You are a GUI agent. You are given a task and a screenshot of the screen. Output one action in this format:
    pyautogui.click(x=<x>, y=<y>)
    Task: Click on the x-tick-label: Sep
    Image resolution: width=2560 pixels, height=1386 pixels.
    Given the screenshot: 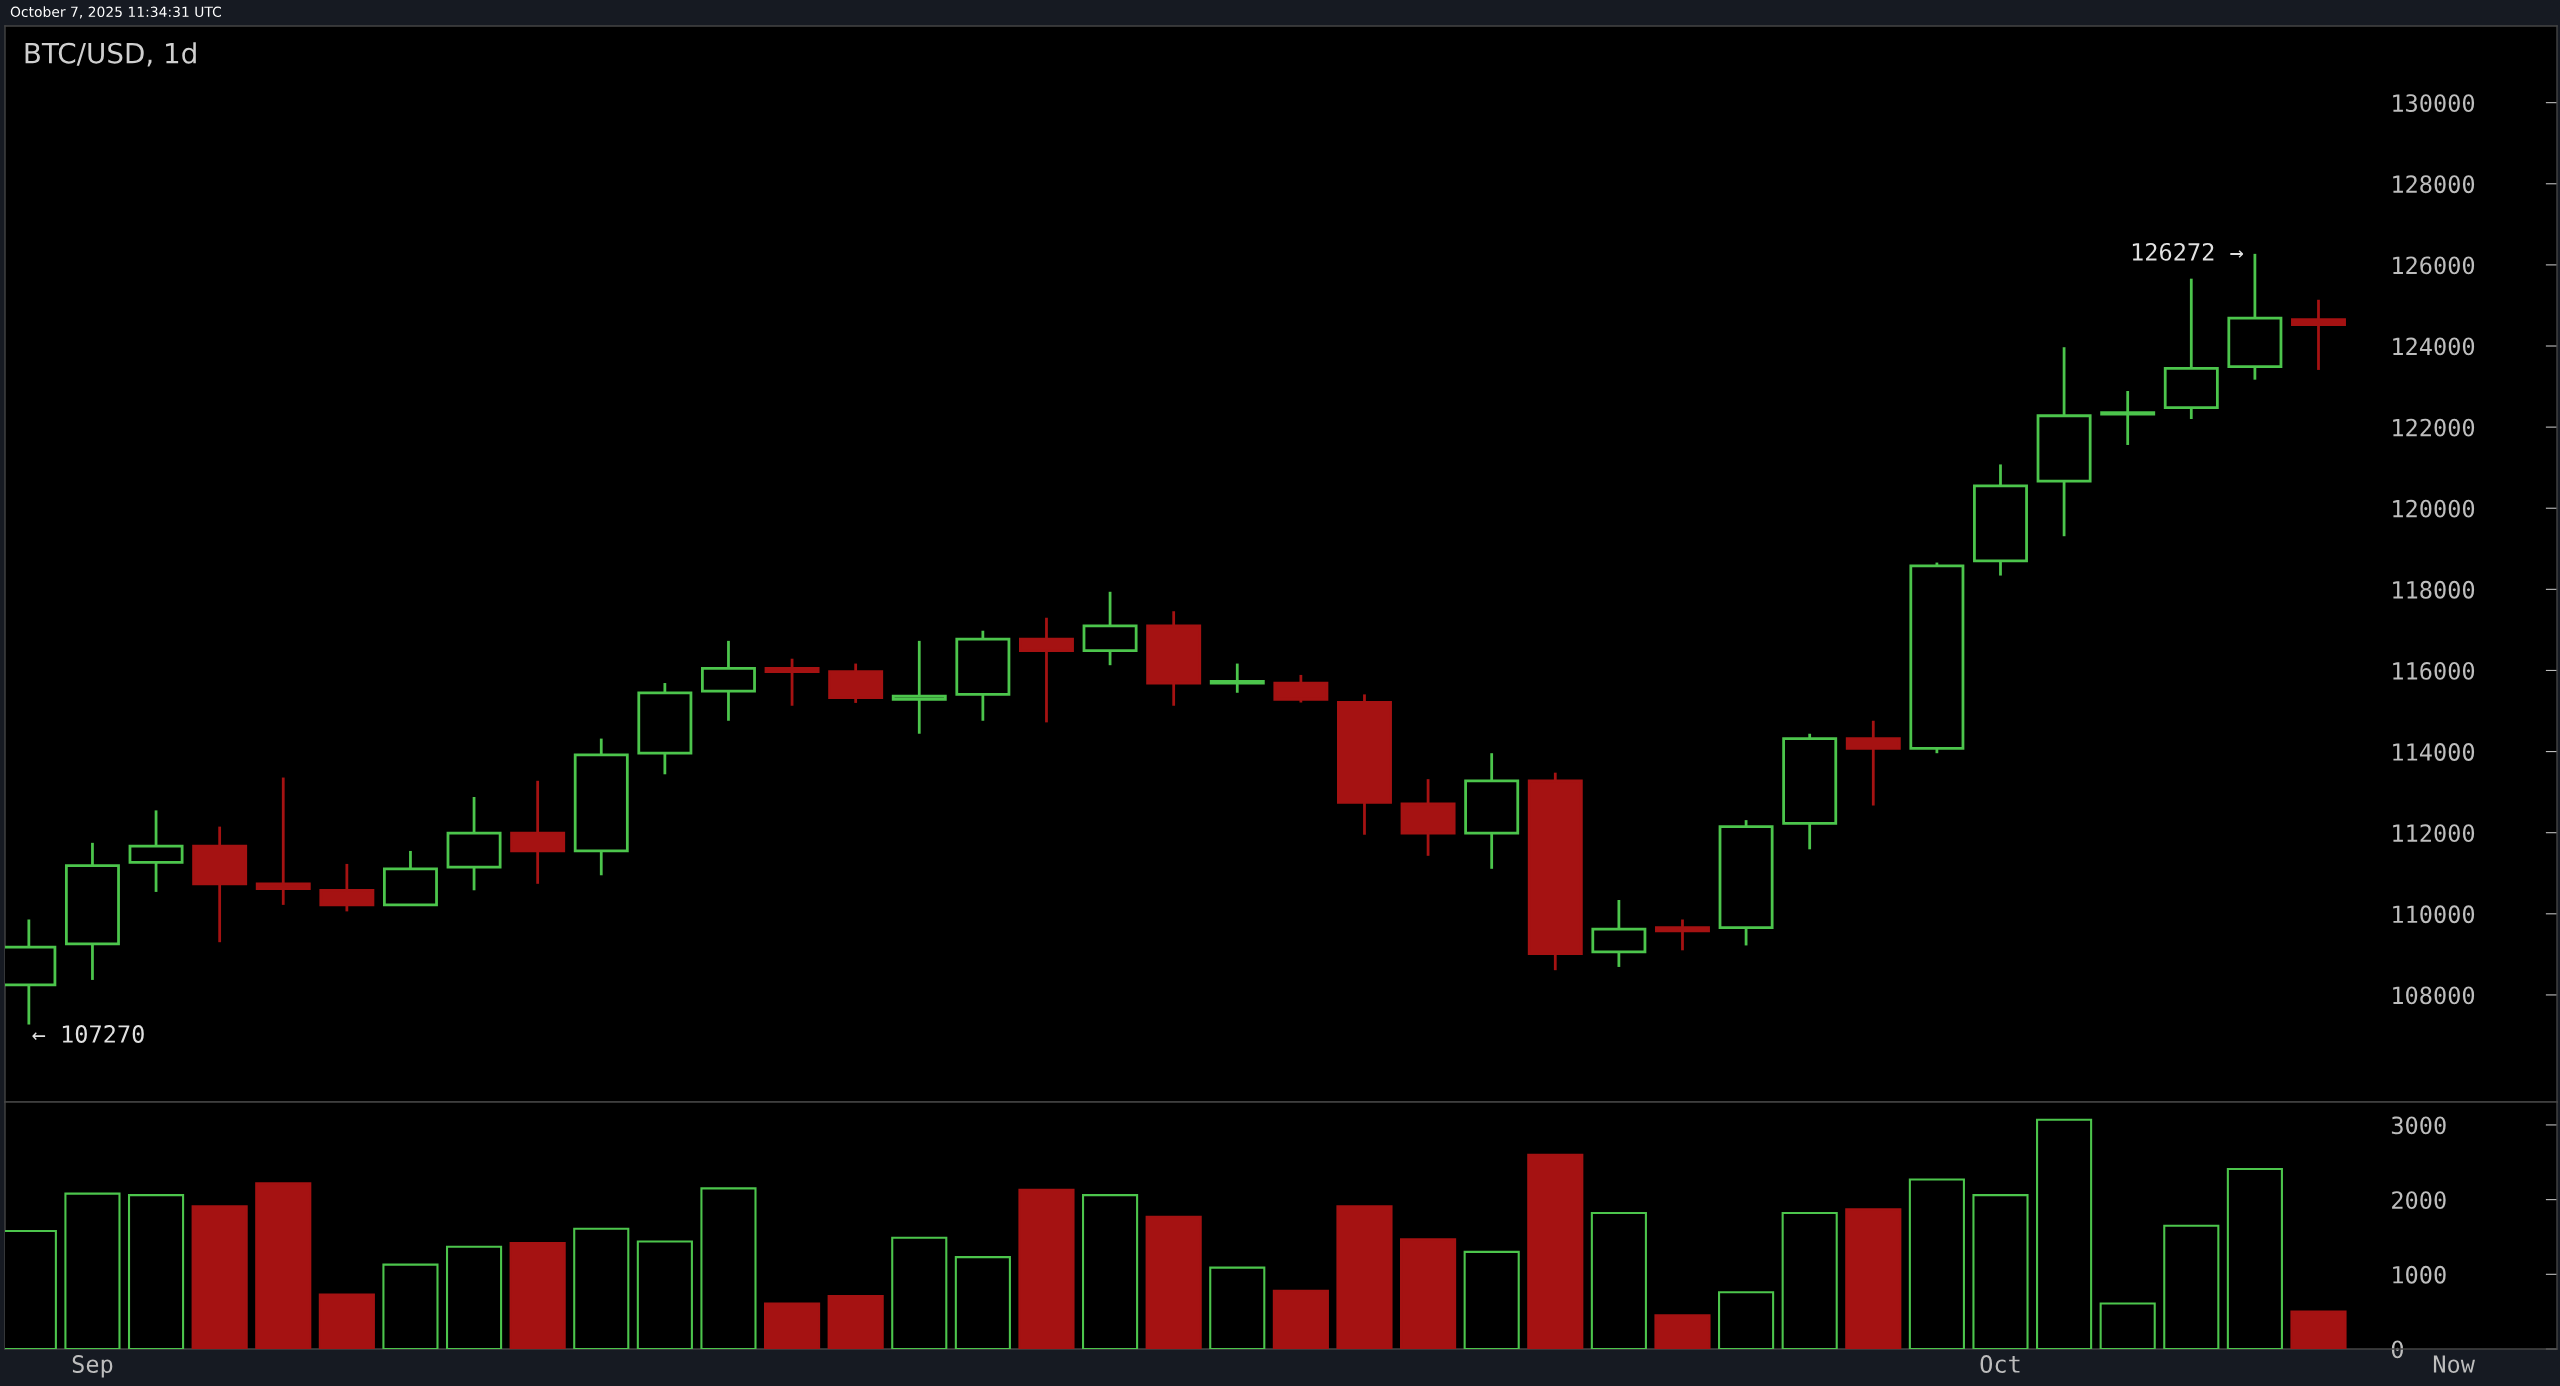 What is the action you would take?
    pyautogui.click(x=92, y=1366)
    